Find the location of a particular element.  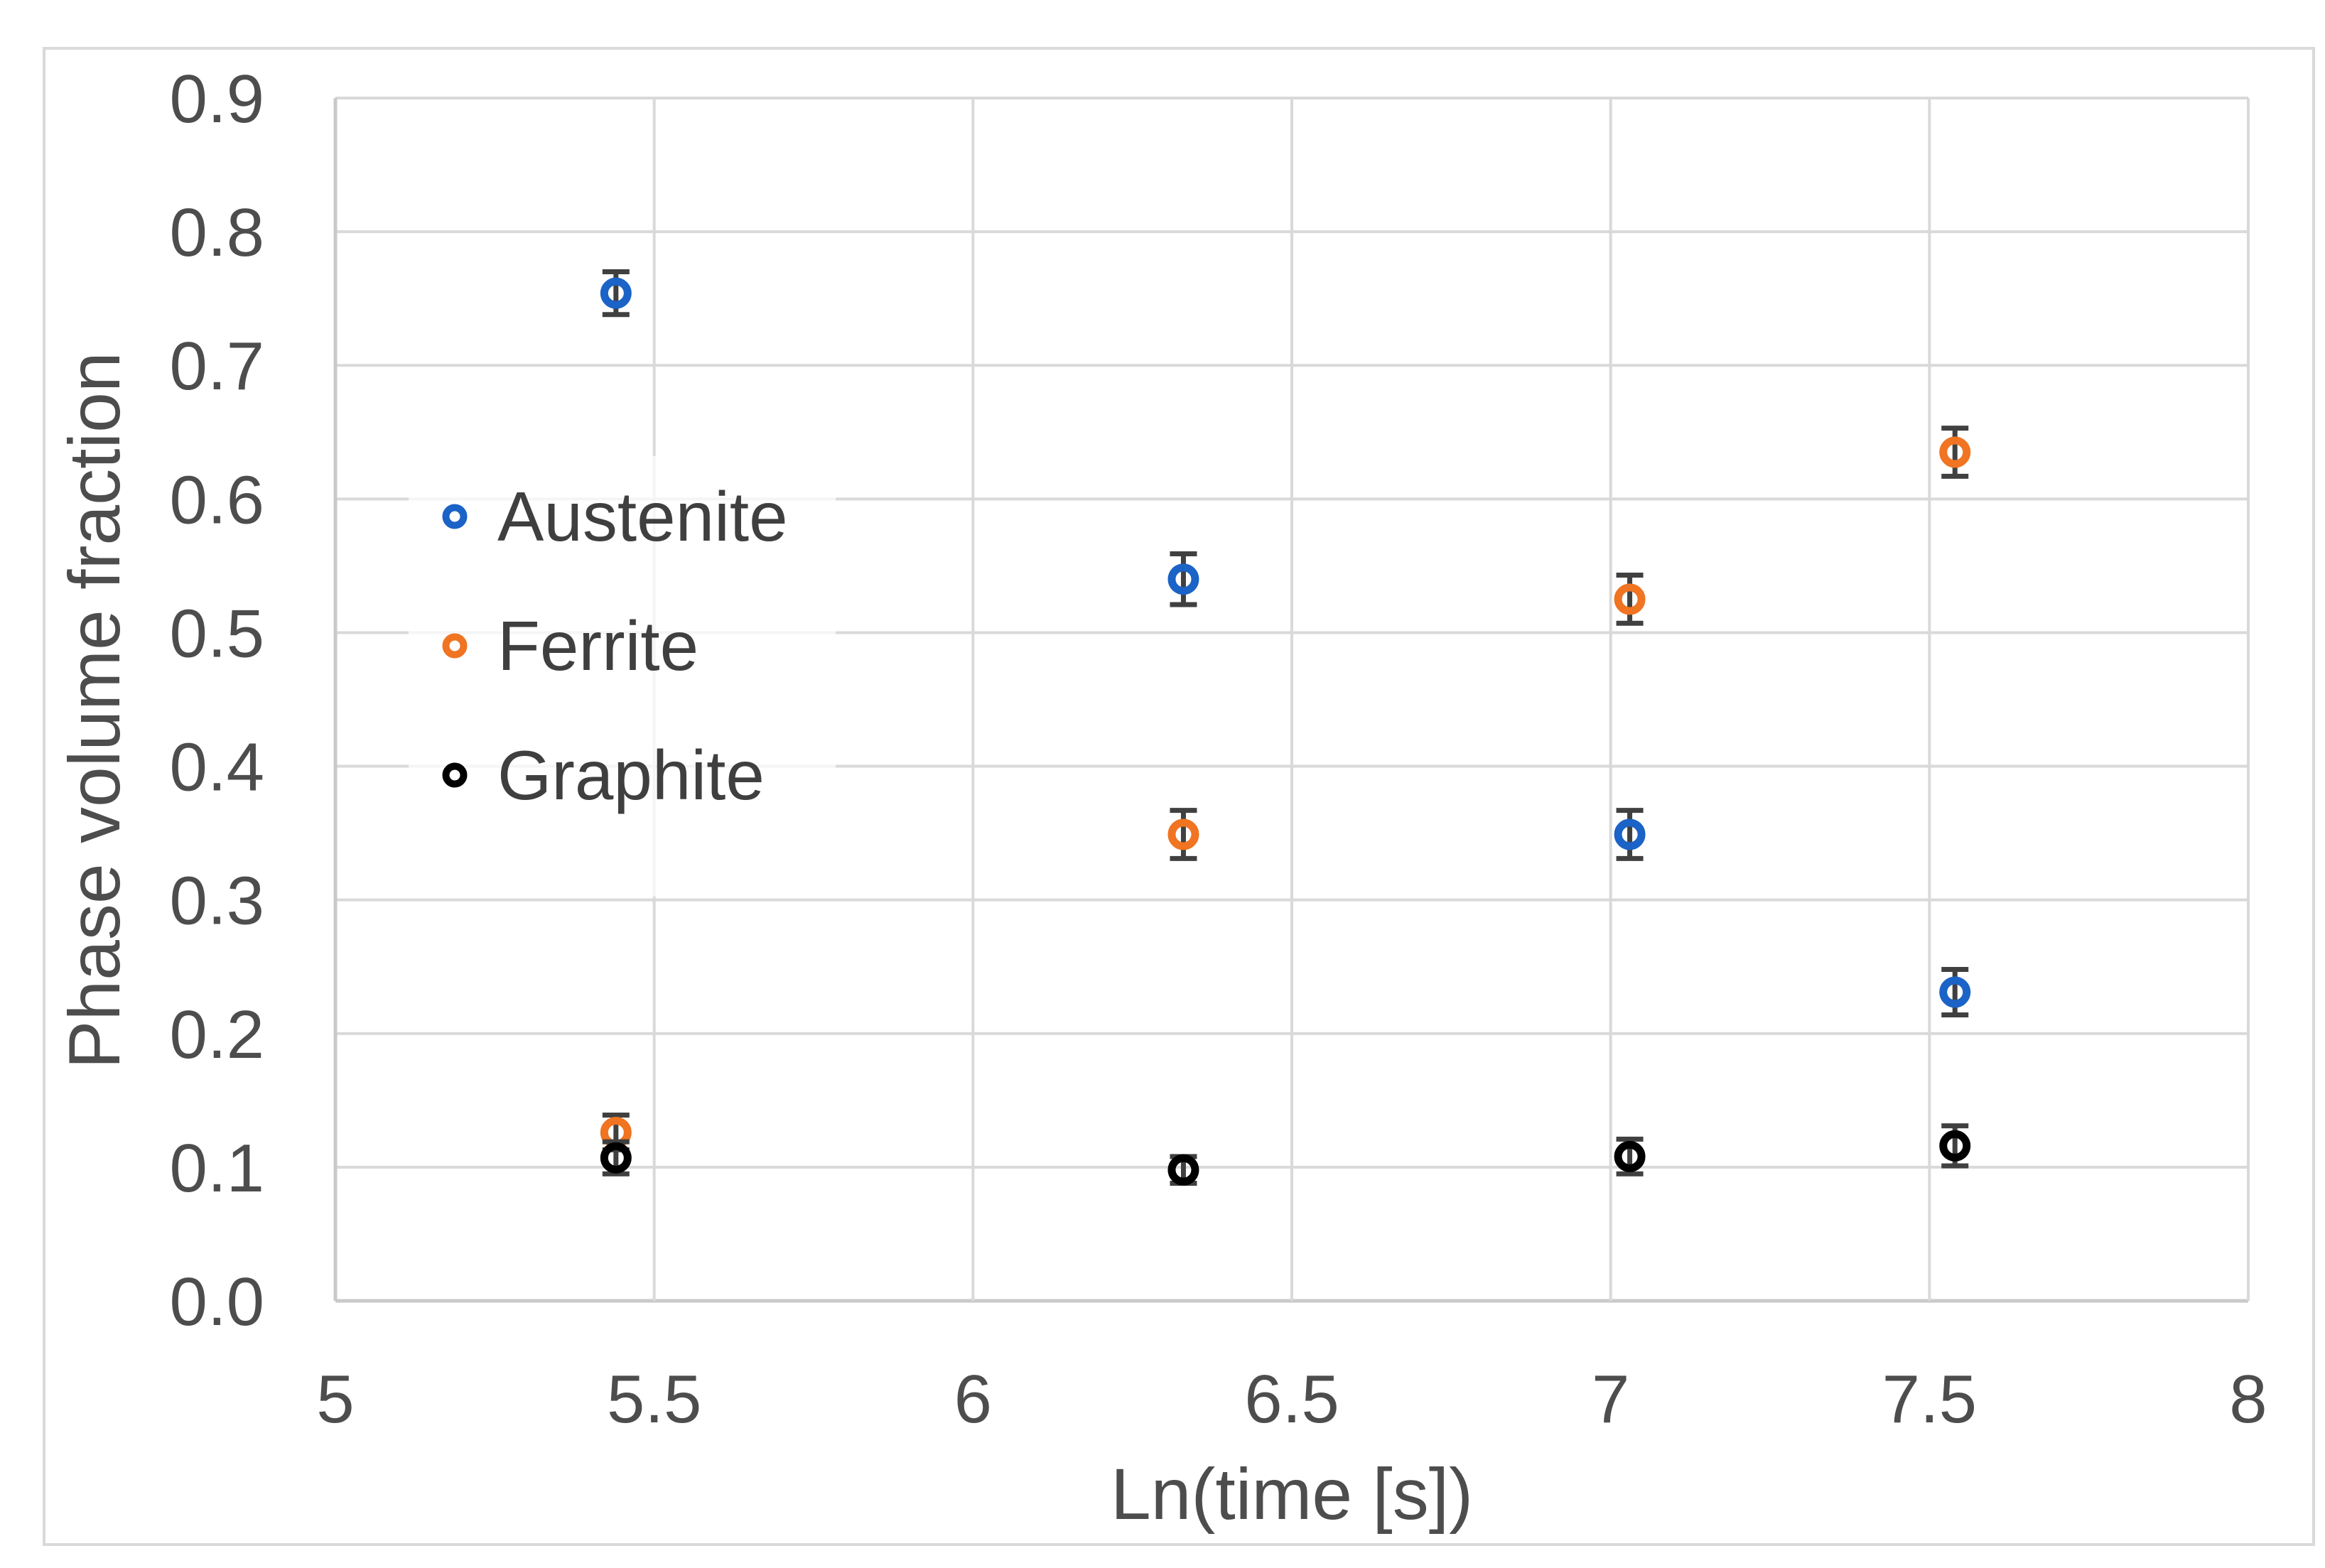

legend-item-label: Austenite is located at coordinates (642, 516).